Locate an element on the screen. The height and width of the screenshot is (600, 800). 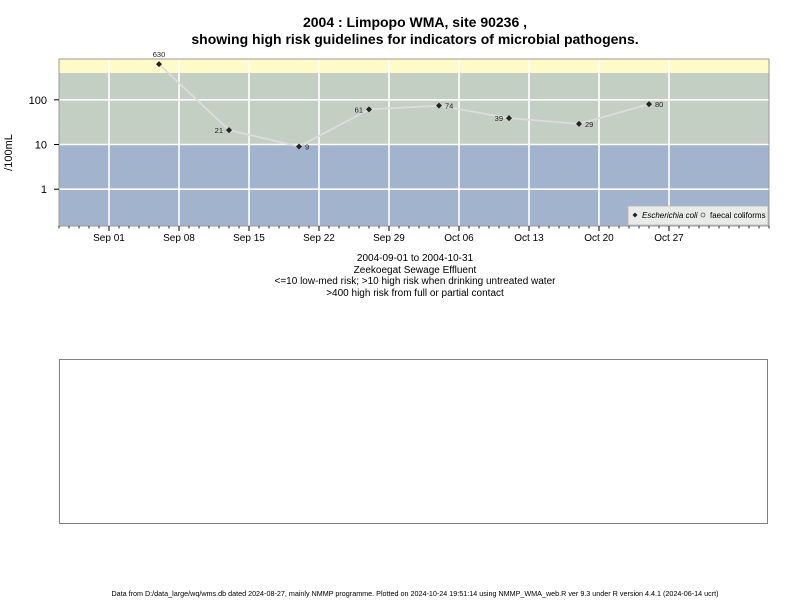
x-tick-label-6: Oct 13 is located at coordinates (529, 238).